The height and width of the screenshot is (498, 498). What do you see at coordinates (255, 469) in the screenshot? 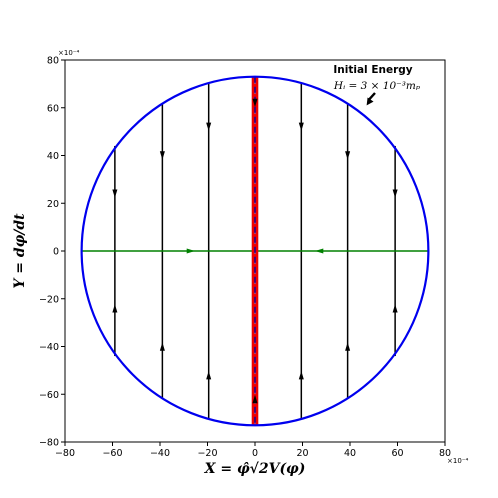
I see `x-axis-label: X = φ̂√2V(φ)` at bounding box center [255, 469].